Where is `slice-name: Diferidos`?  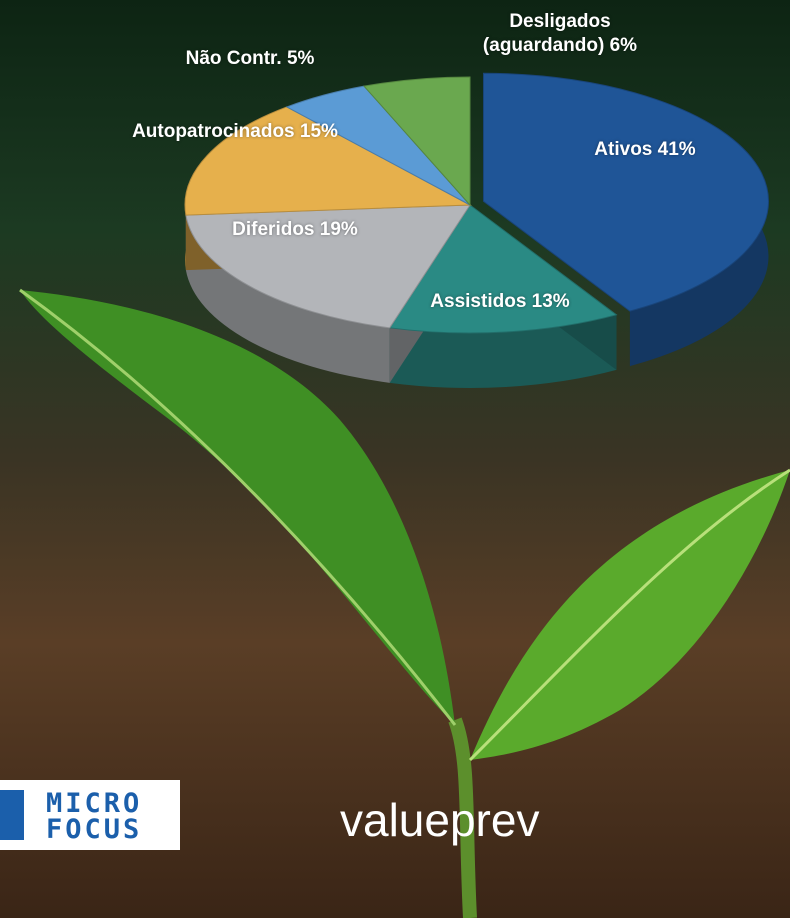 slice-name: Diferidos is located at coordinates (273, 229).